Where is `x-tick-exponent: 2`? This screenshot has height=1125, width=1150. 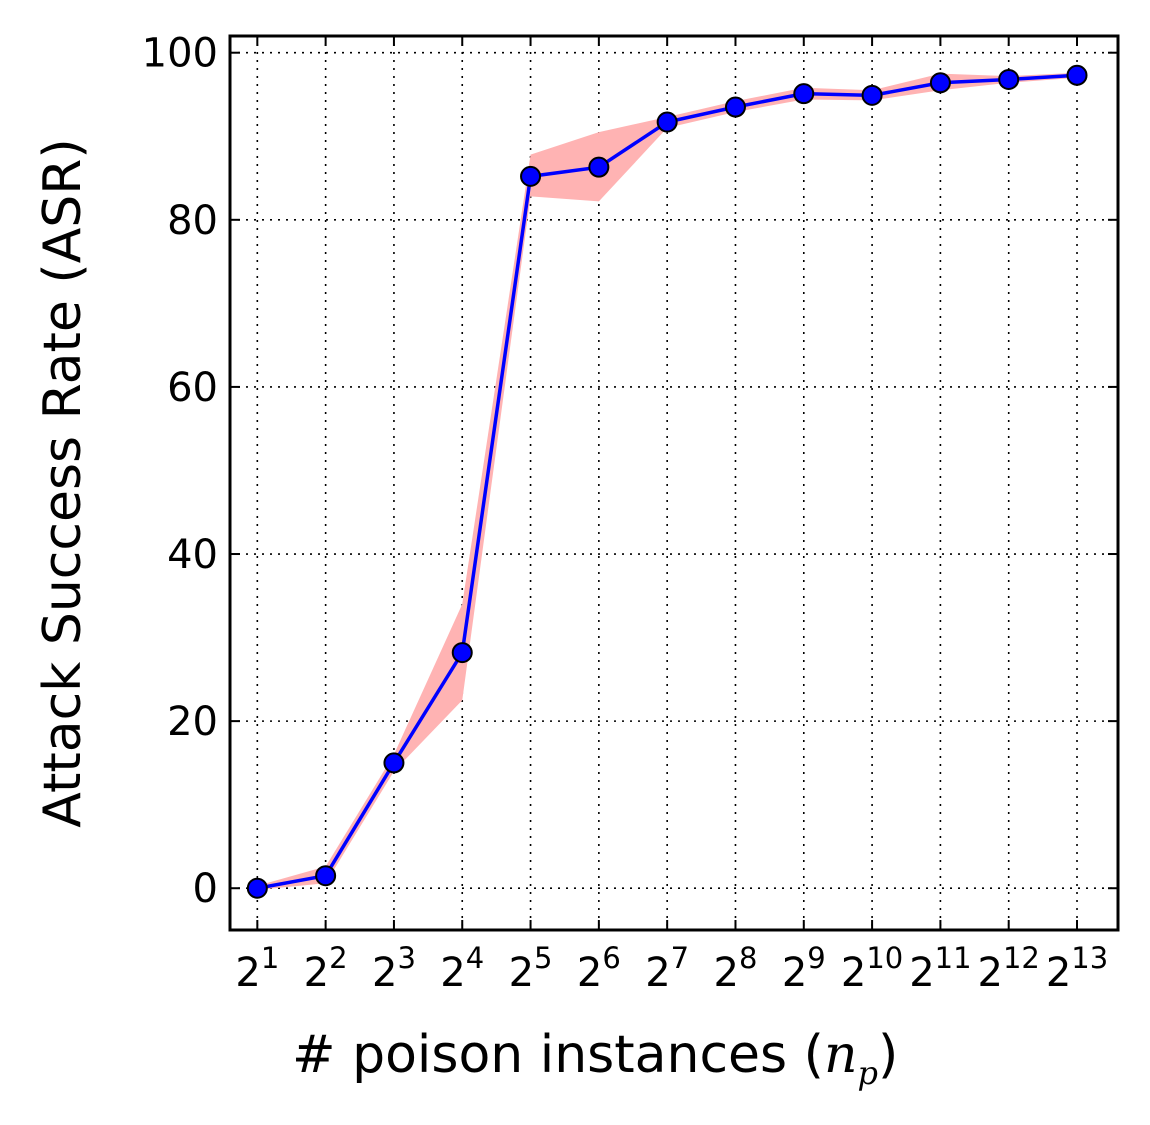 x-tick-exponent: 2 is located at coordinates (338, 958).